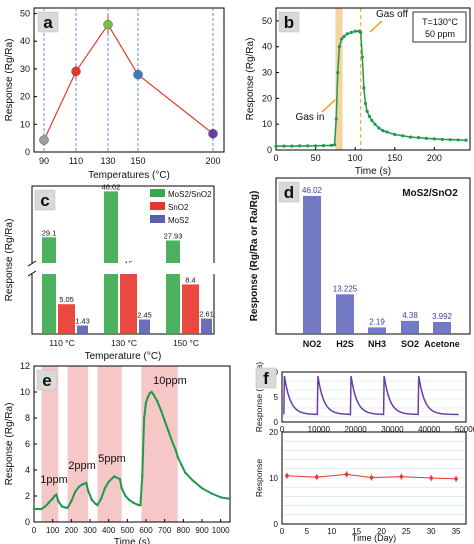 The height and width of the screenshot is (544, 474). I want to click on x-tick-label: 40000, so click(429, 429).